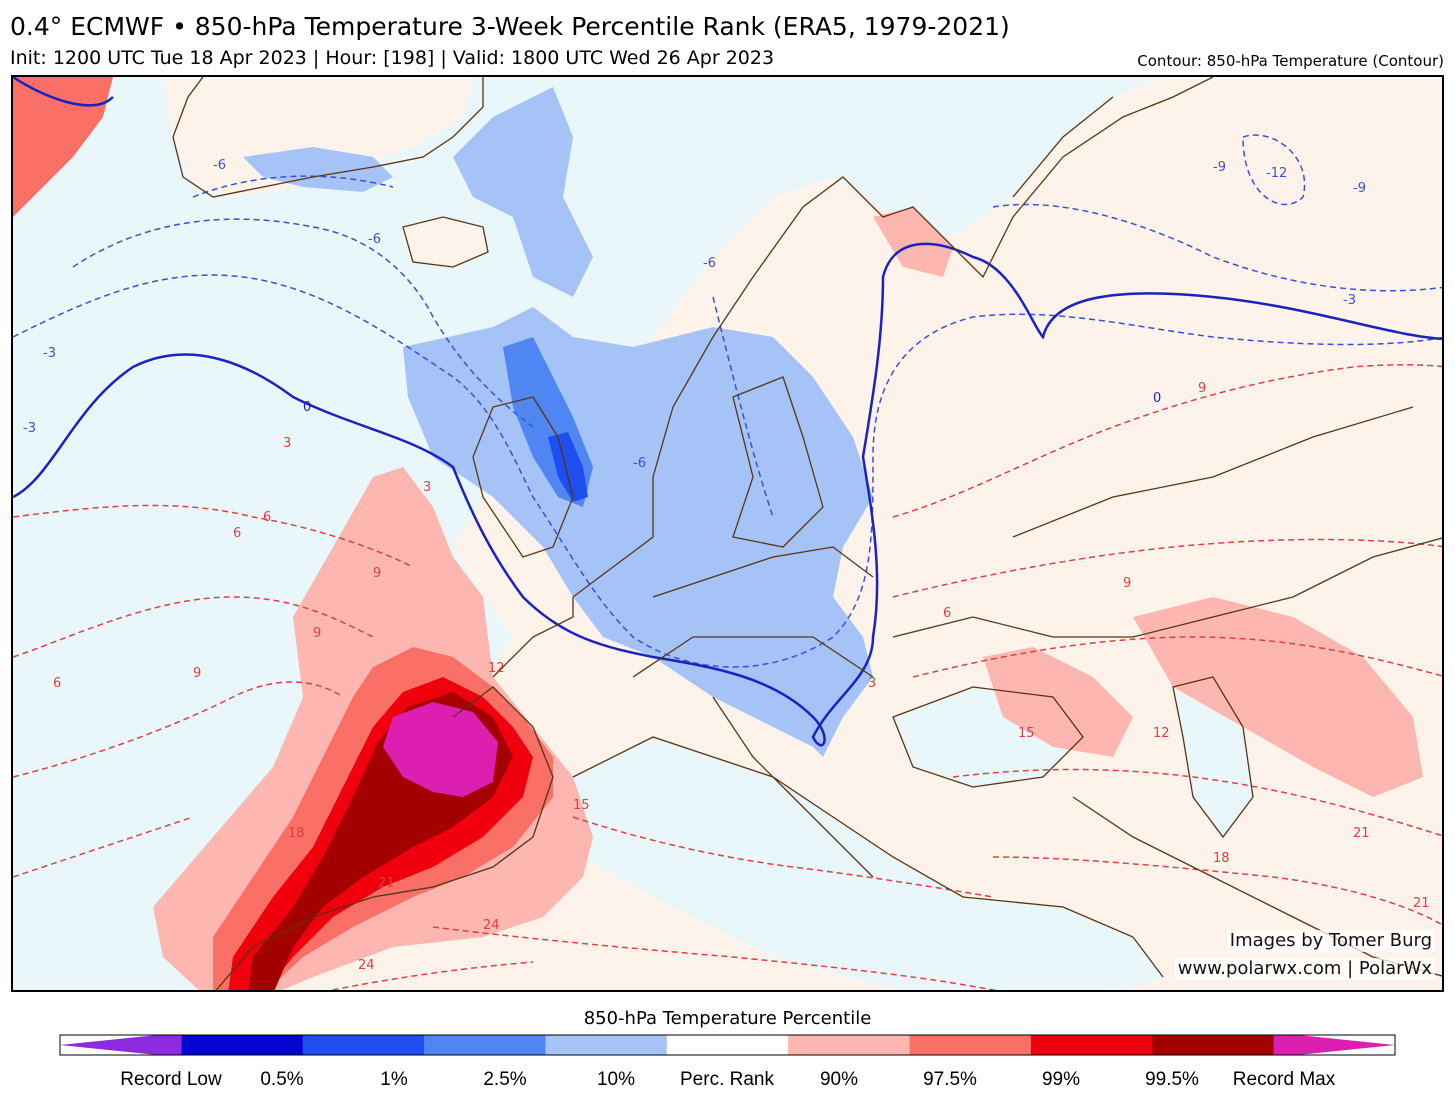 The height and width of the screenshot is (1115, 1455). Describe the element at coordinates (171, 1079) in the screenshot. I see `colorbar-label: Record Low` at that location.